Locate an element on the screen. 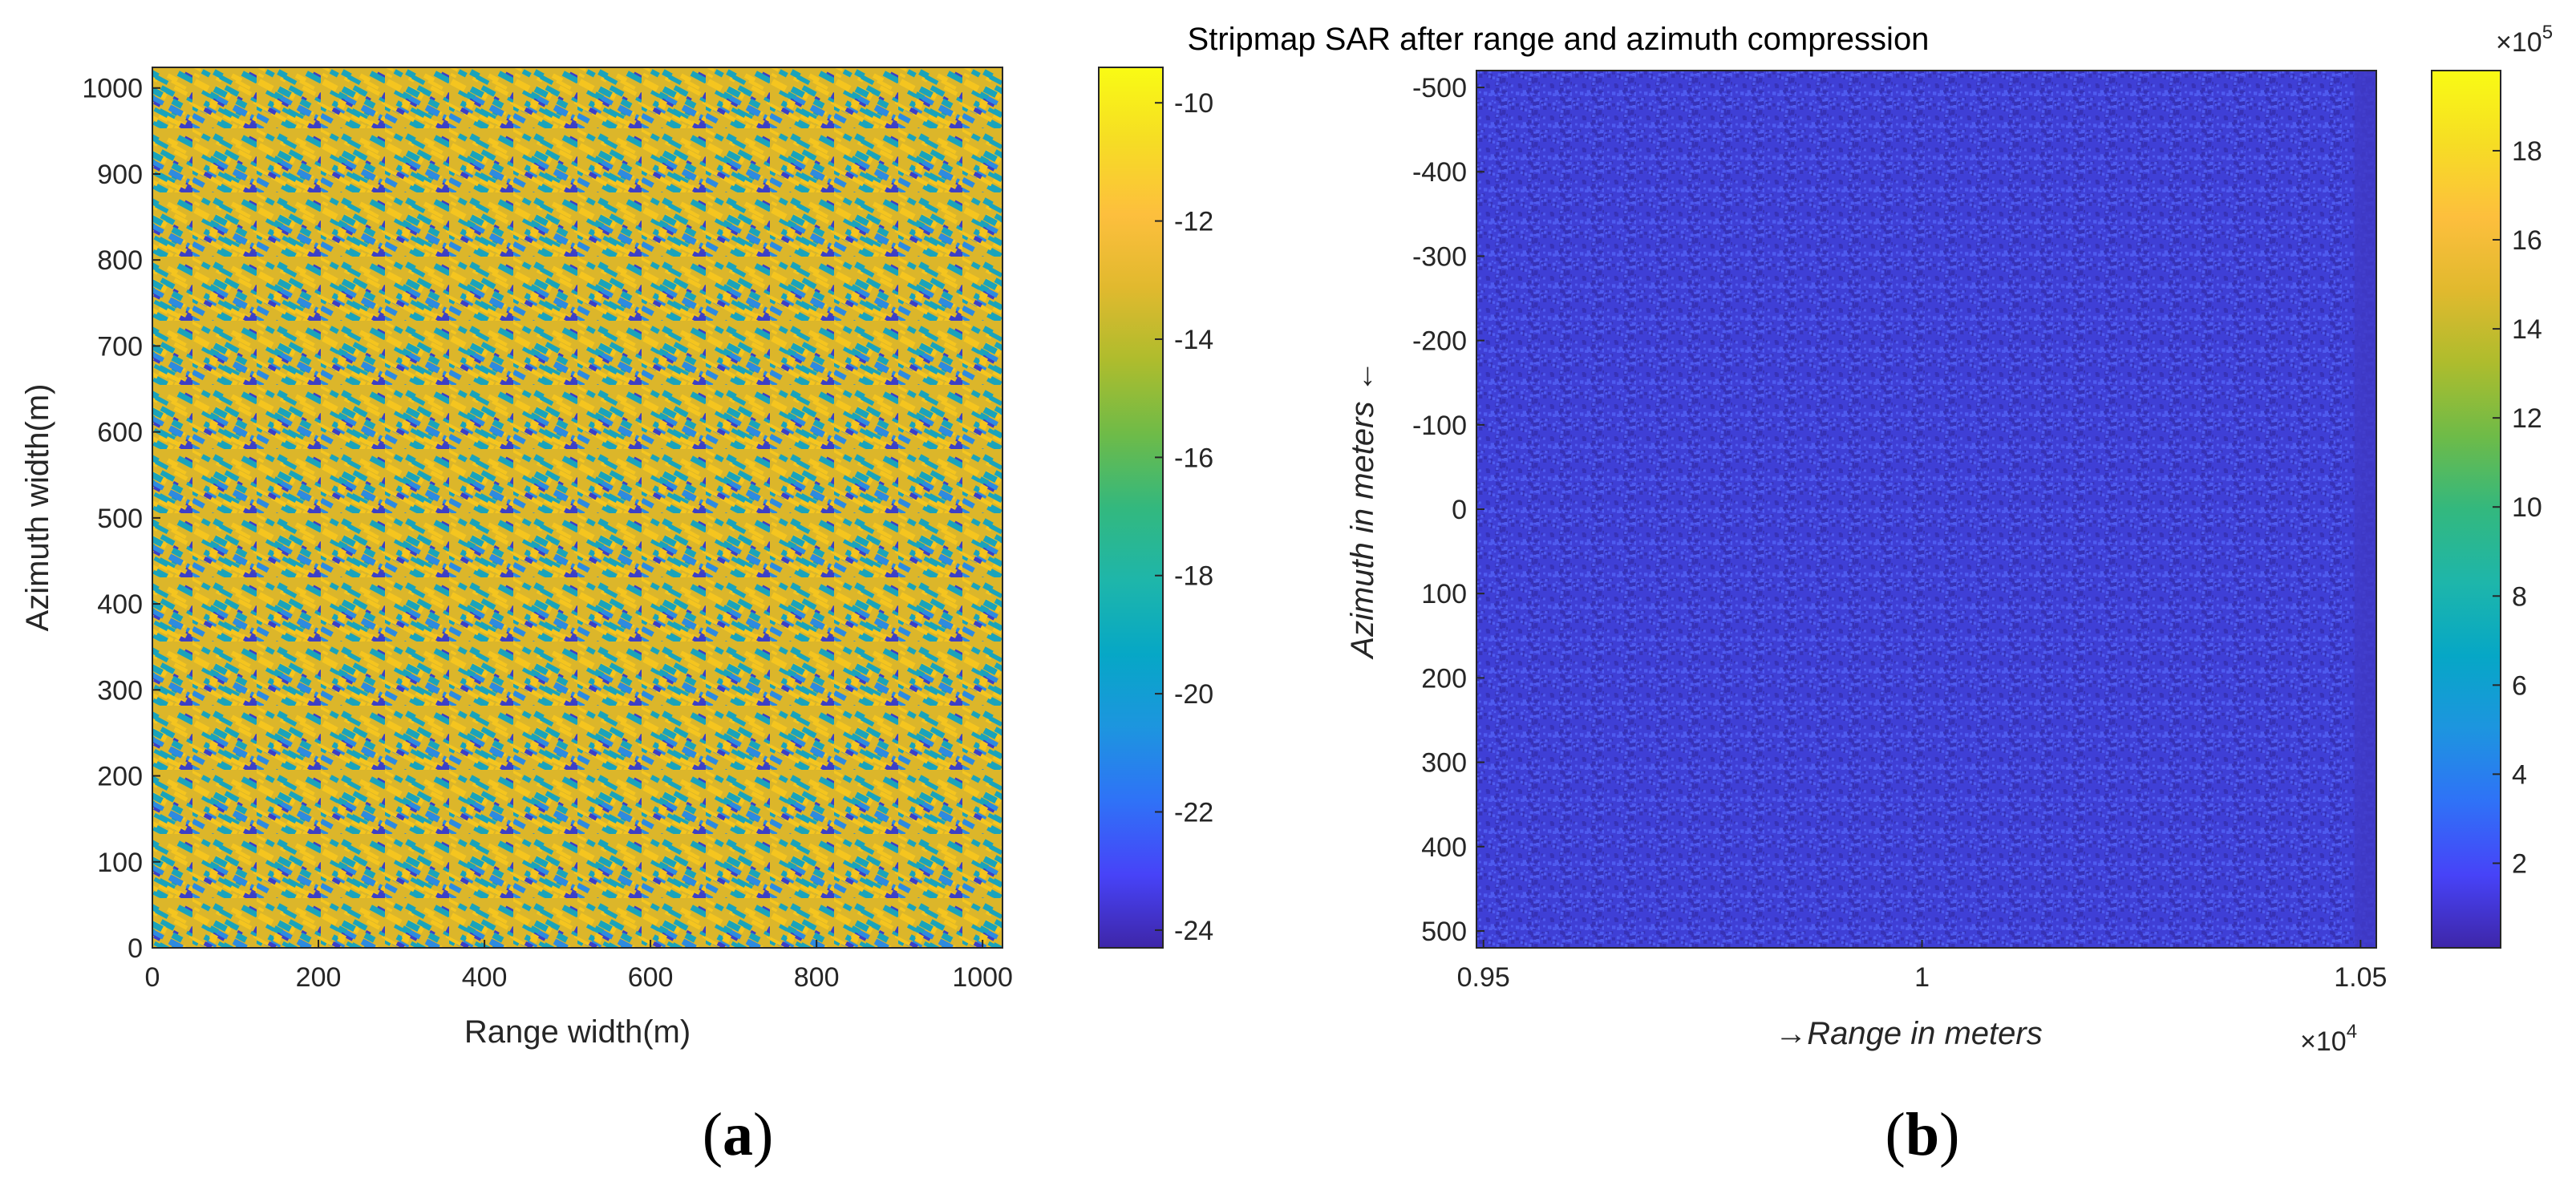  panel-a-y-tick-label: 600 is located at coordinates (120, 433).